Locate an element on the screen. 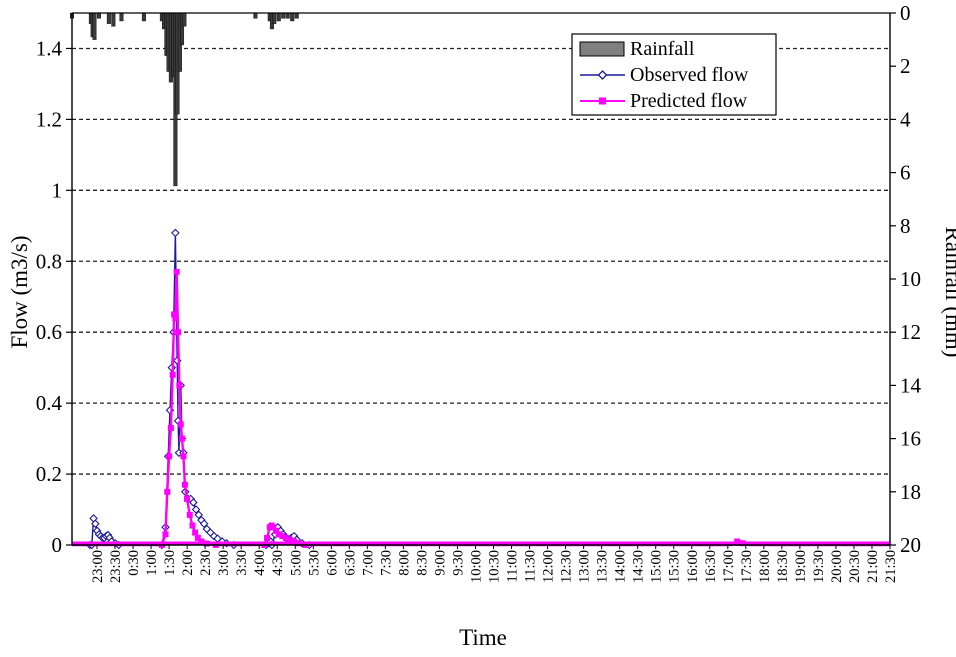 The width and height of the screenshot is (956, 657). y-tick-label: 1.2 is located at coordinates (49, 119).